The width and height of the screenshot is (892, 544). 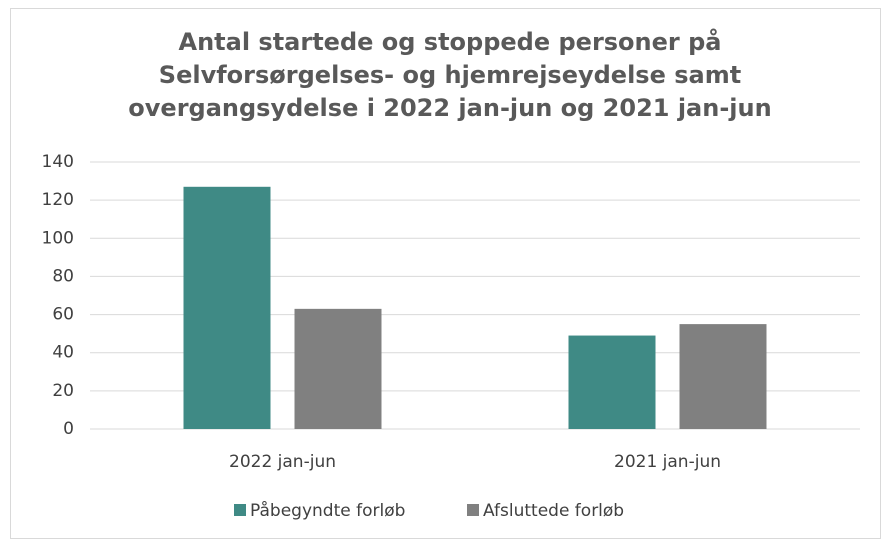 What do you see at coordinates (63, 353) in the screenshot?
I see `y-tick-label: 40` at bounding box center [63, 353].